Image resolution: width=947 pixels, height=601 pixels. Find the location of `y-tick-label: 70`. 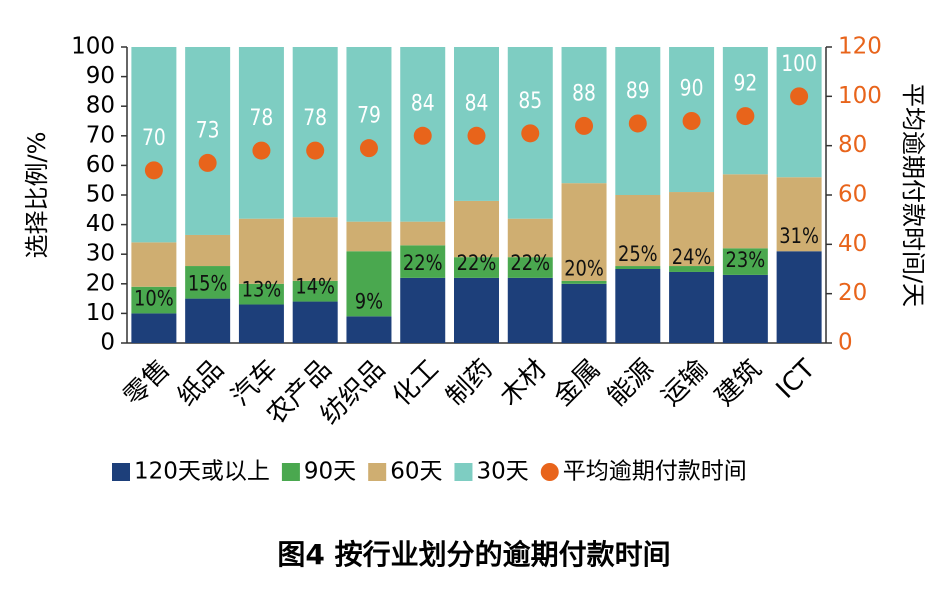

y-tick-label: 70 is located at coordinates (100, 135).